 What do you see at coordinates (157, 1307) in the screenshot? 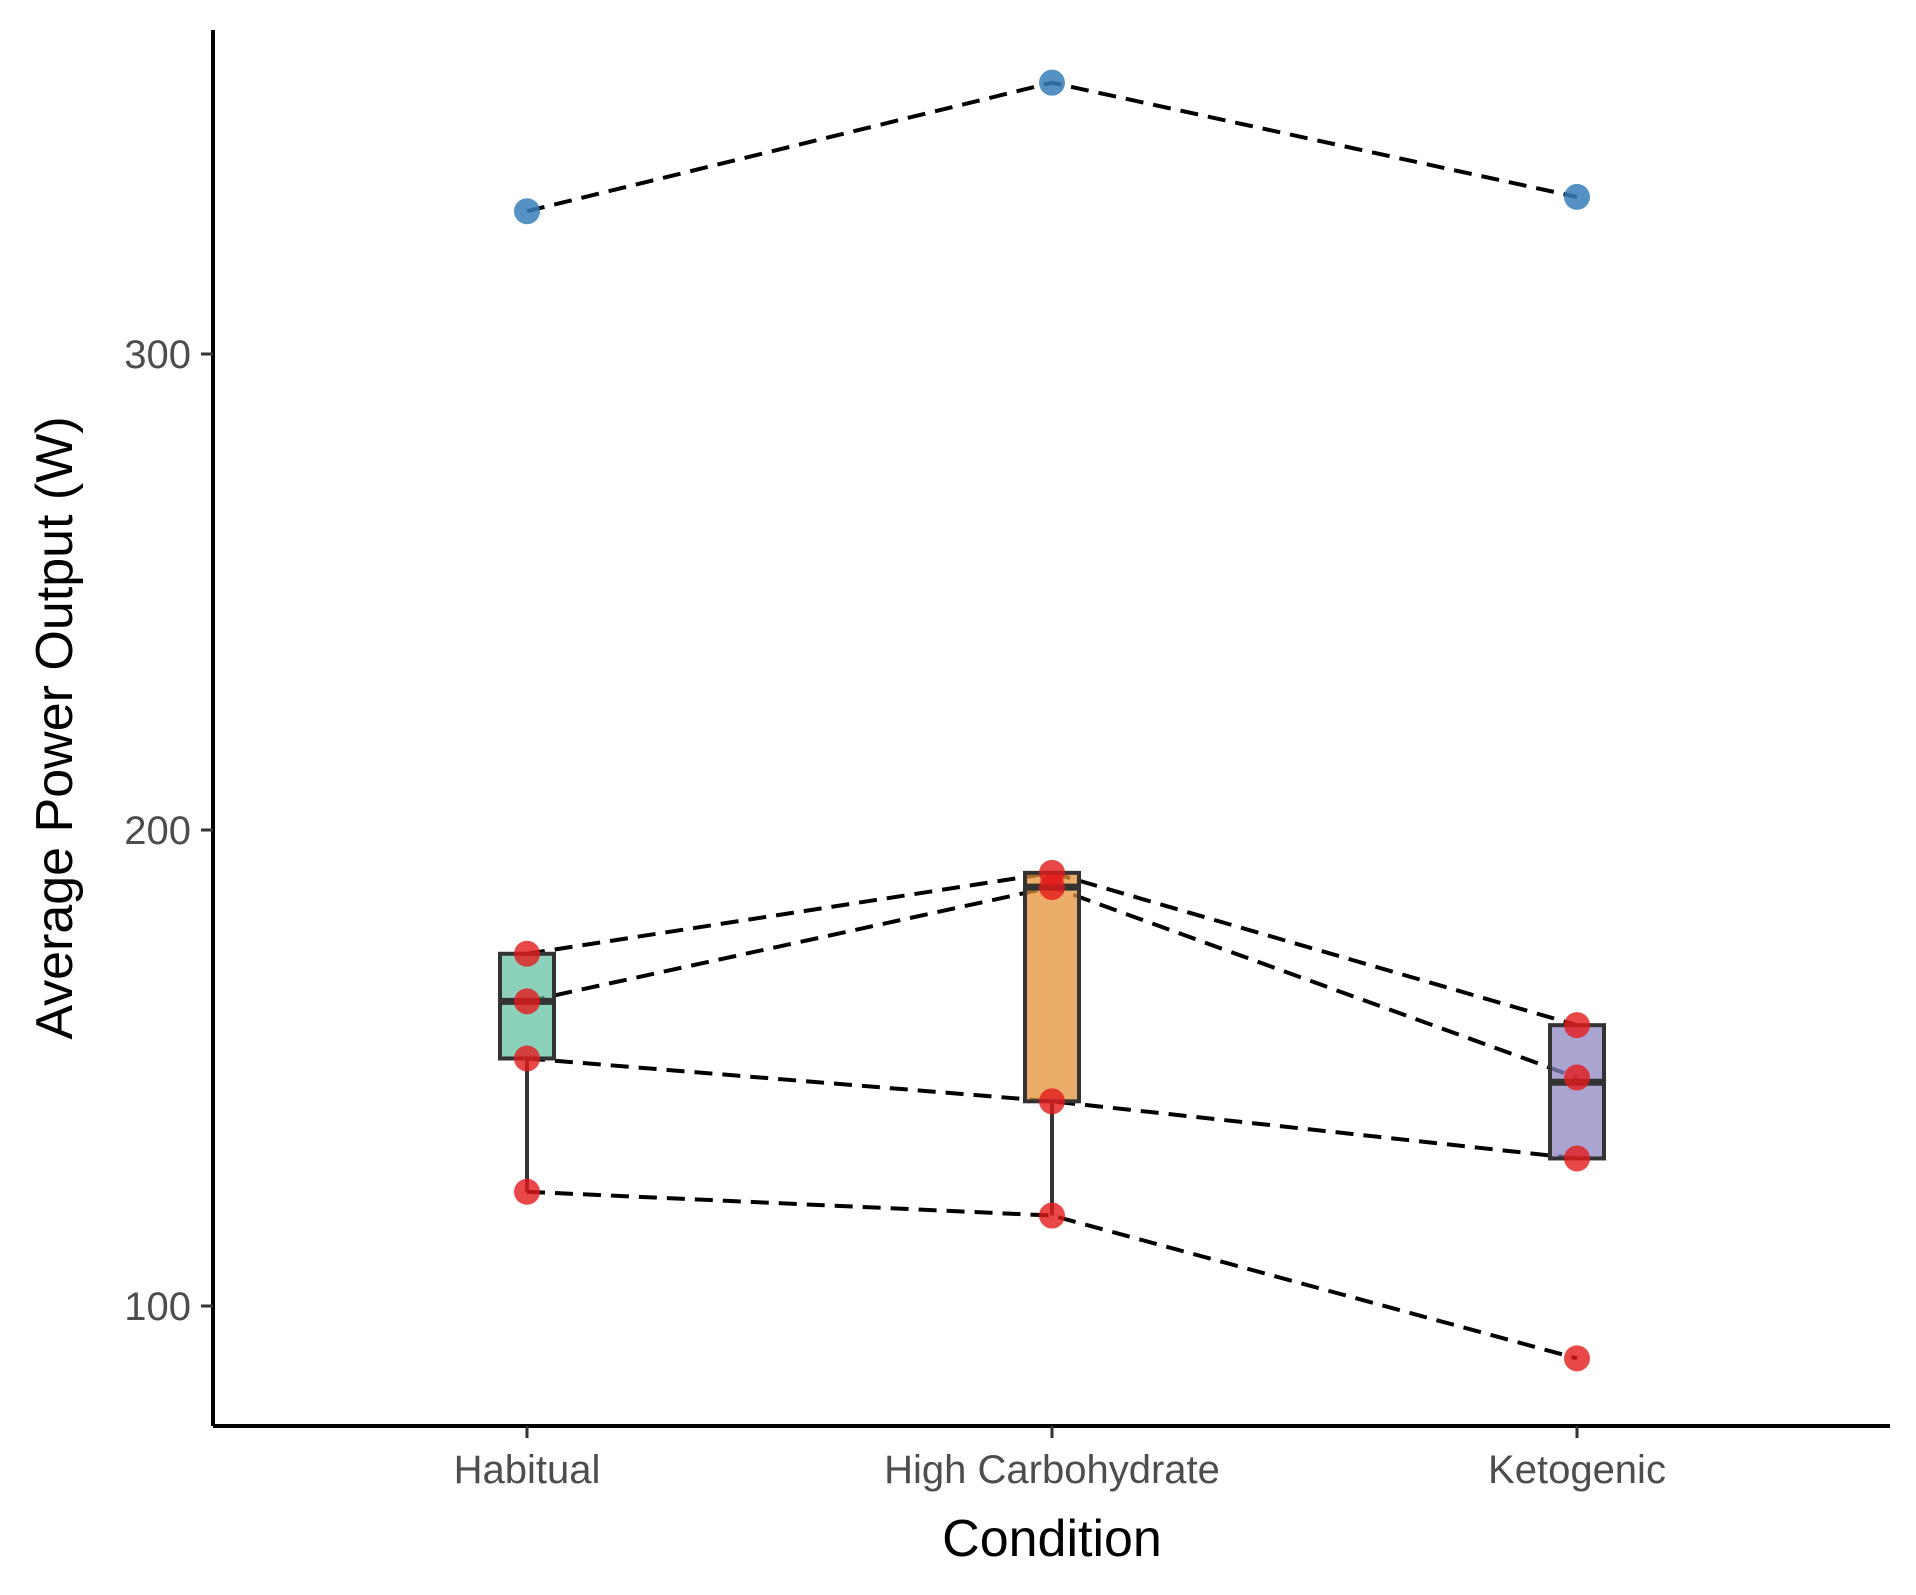
I see `y-tick-label-100: 100` at bounding box center [157, 1307].